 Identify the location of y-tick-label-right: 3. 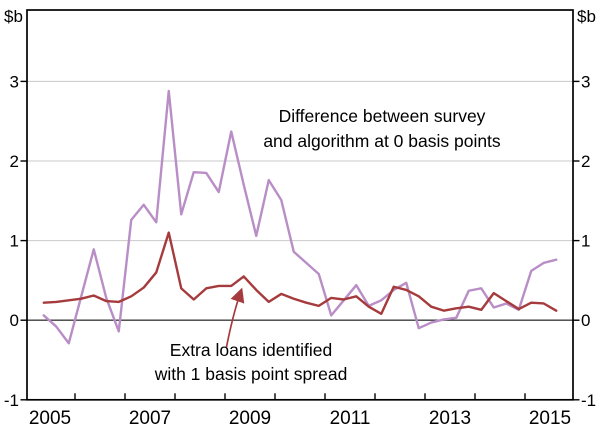
(585, 81).